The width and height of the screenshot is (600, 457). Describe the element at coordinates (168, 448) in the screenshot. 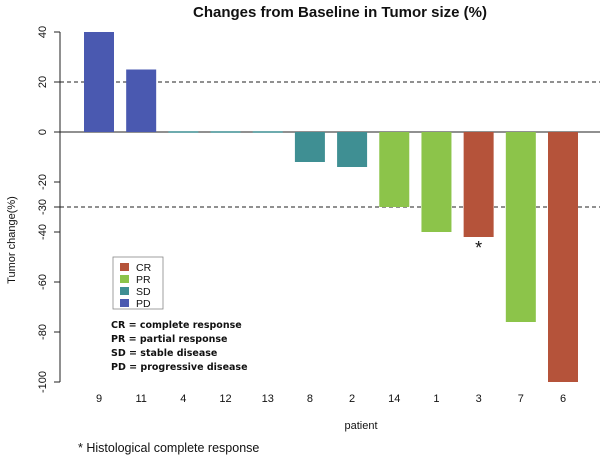

I see `footnote: * Histological complete response` at that location.